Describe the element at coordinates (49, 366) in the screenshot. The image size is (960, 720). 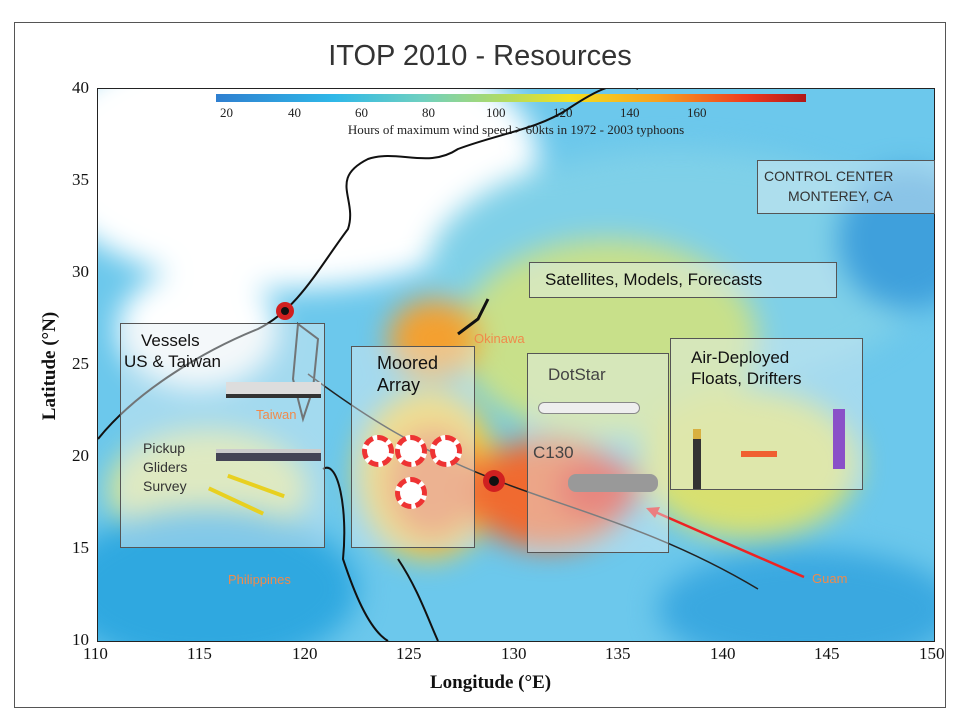
I see `y-axis-label: Latitude (°N)` at that location.